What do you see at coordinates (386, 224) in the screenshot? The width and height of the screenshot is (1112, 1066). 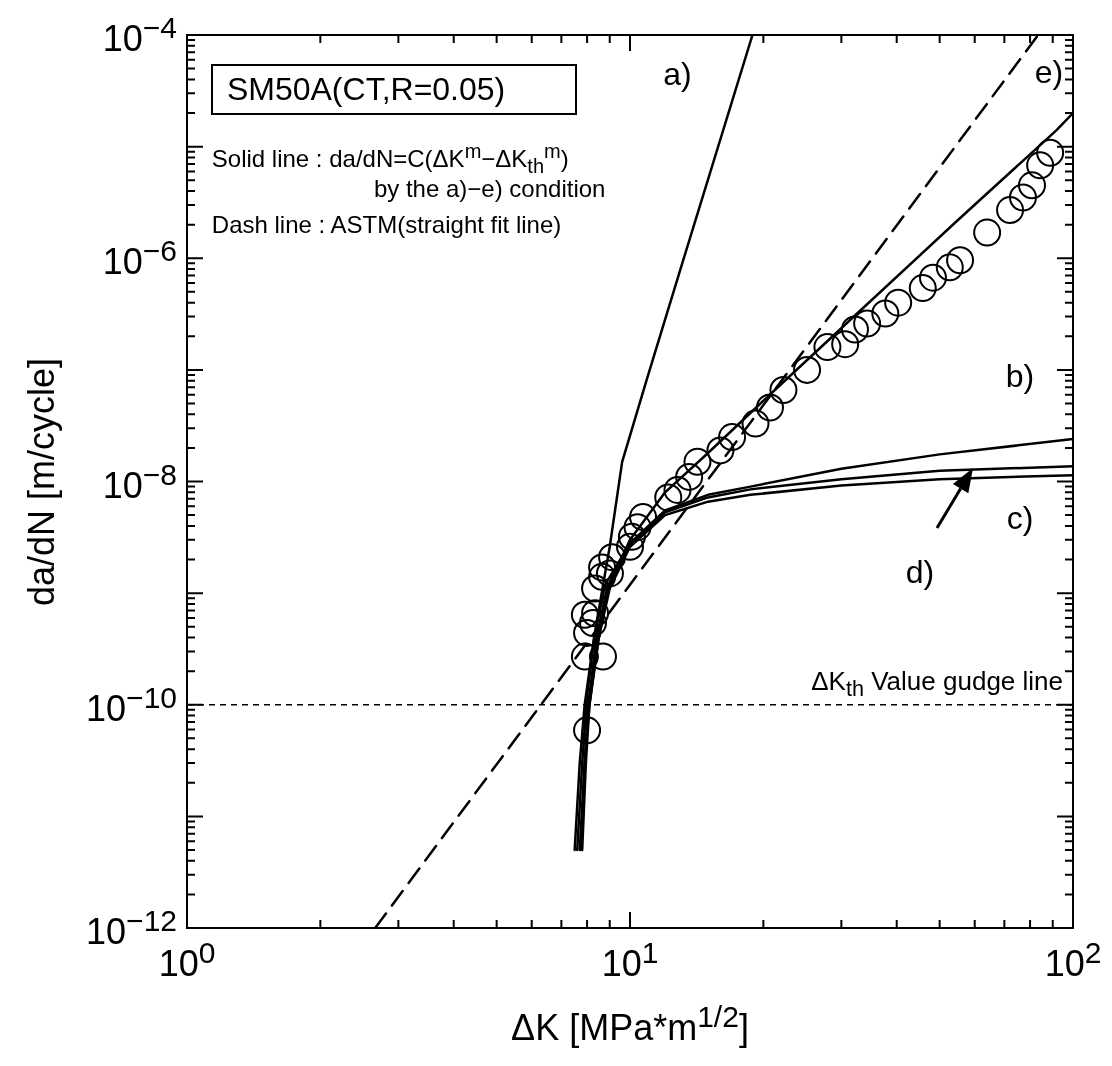 I see `annotation: Dash line : ASTM(straight fit line)` at bounding box center [386, 224].